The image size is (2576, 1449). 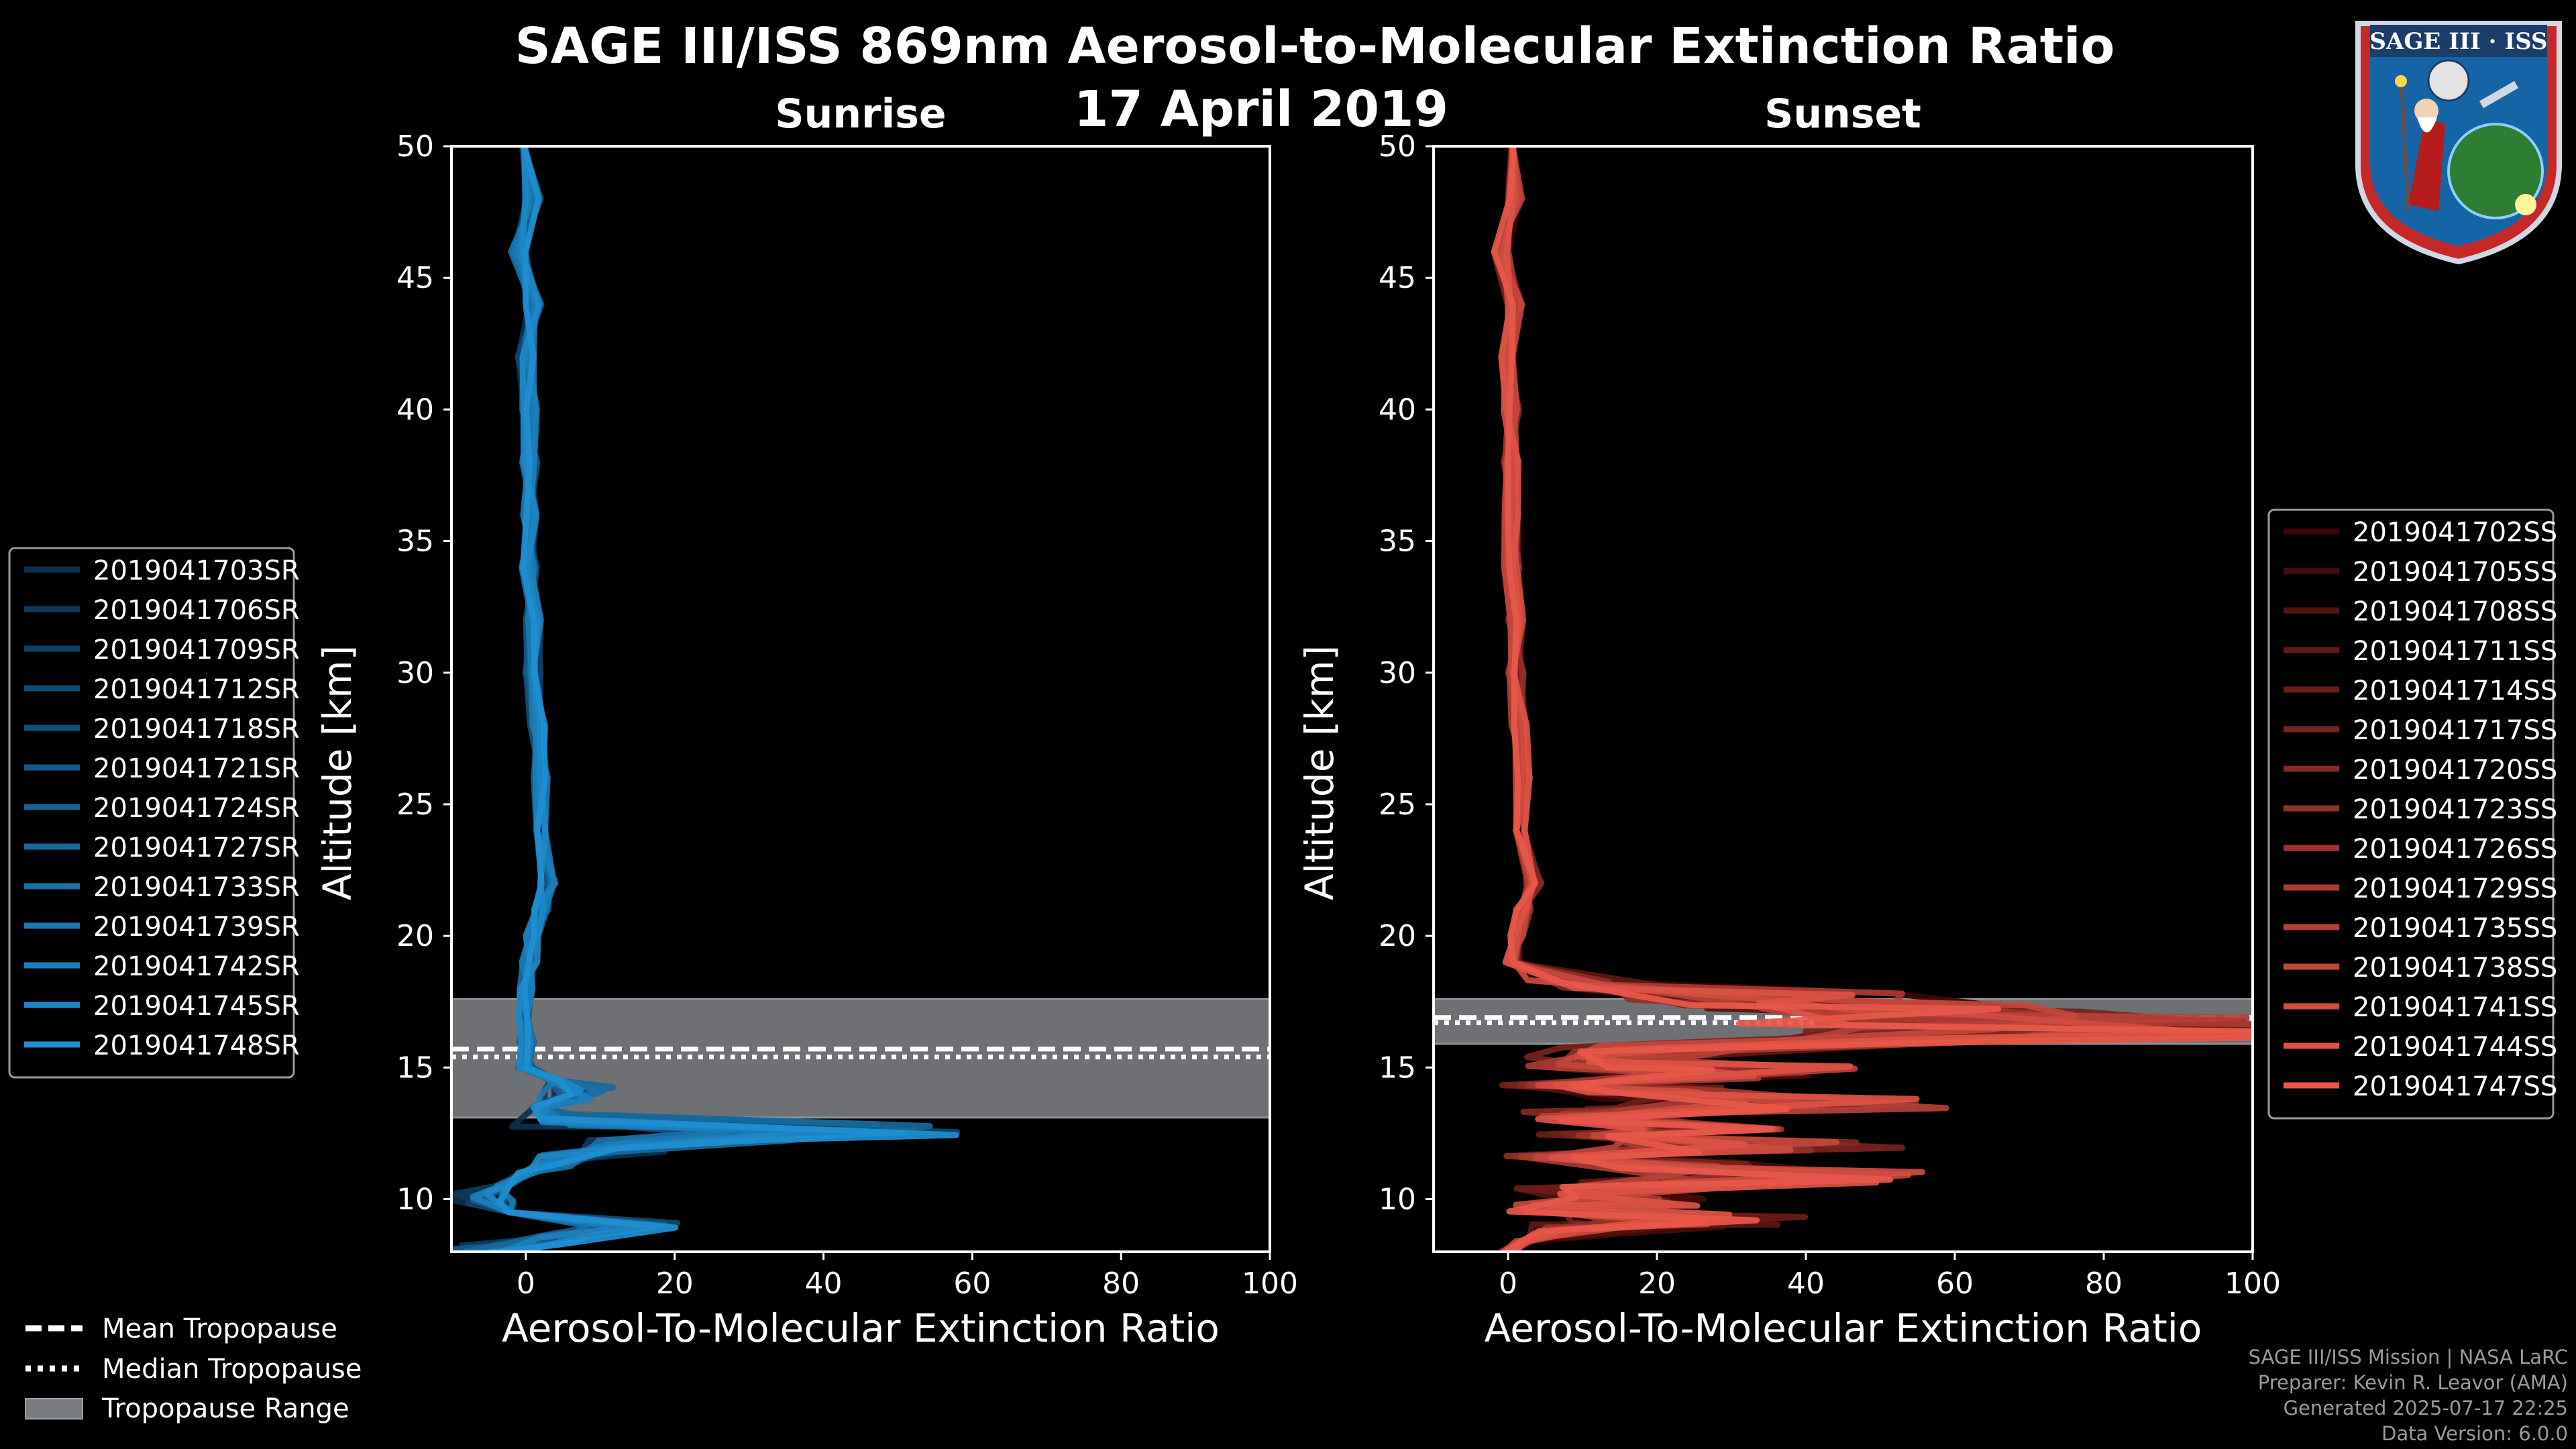 What do you see at coordinates (225, 1408) in the screenshot?
I see `legend-range-tropopause-label: Tropopause Range` at bounding box center [225, 1408].